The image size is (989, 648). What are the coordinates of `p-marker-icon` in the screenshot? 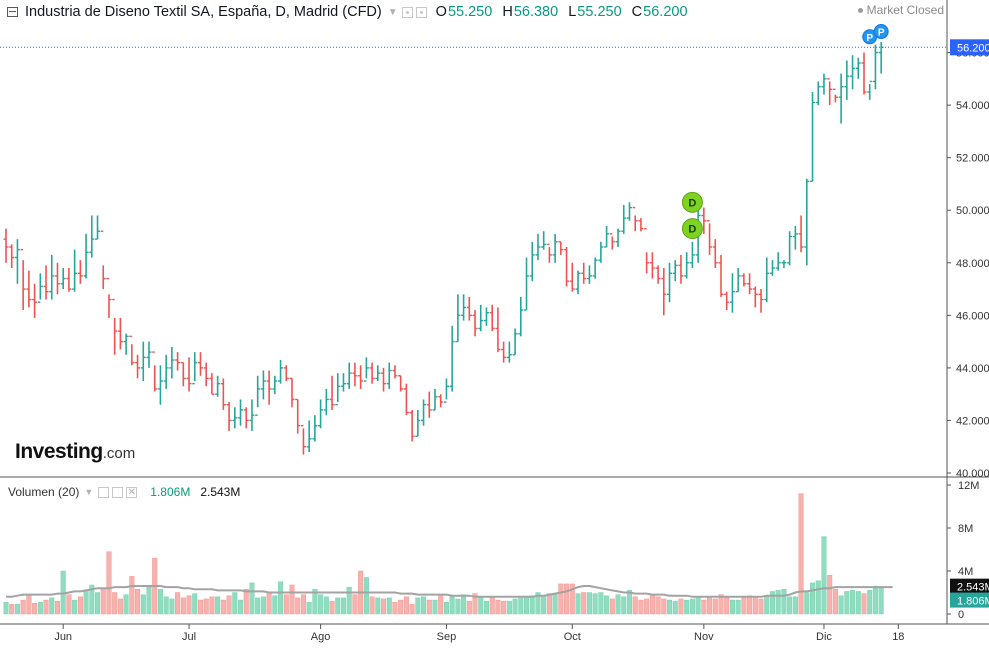 It's located at (881, 32).